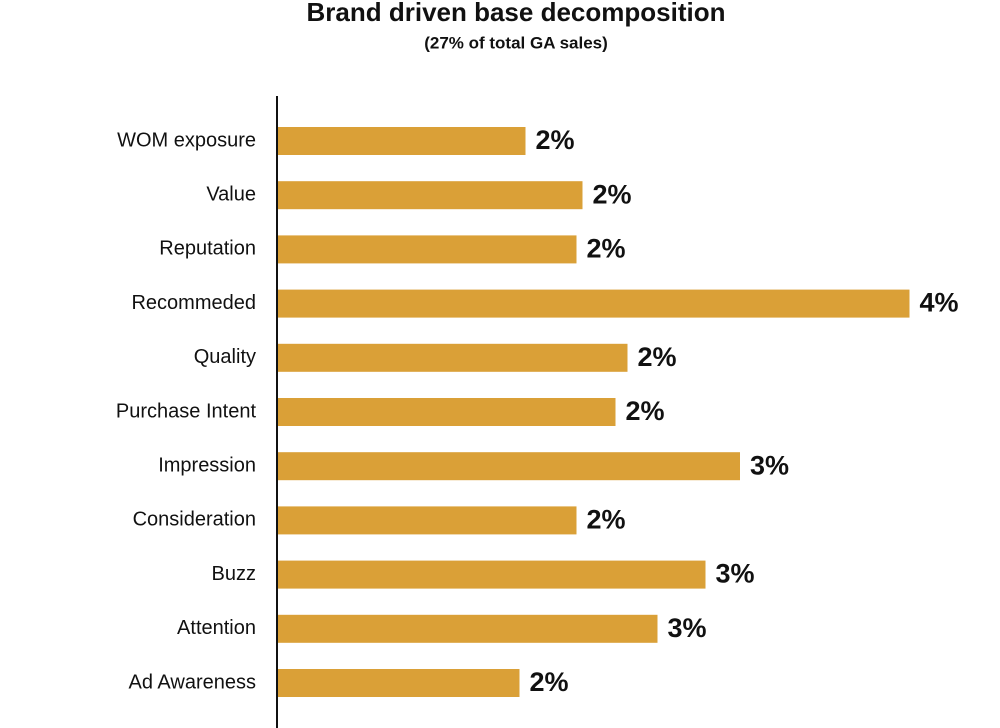 This screenshot has height=728, width=1000. Describe the element at coordinates (516, 42) in the screenshot. I see `chart-subtitle: (27% of total GA sales)` at that location.